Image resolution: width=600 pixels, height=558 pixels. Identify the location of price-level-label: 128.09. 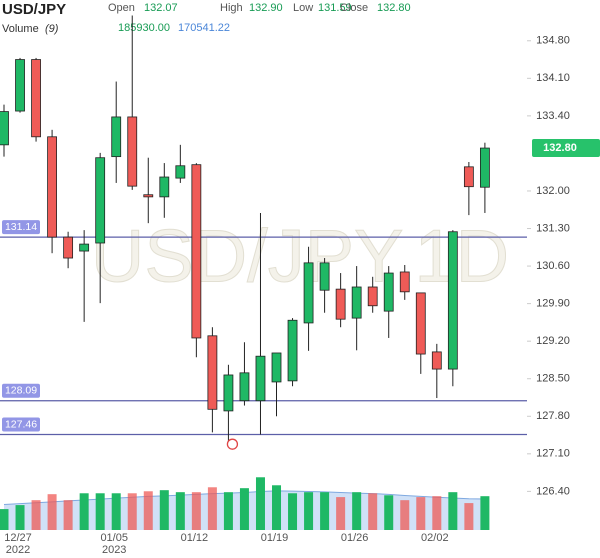
(21, 390).